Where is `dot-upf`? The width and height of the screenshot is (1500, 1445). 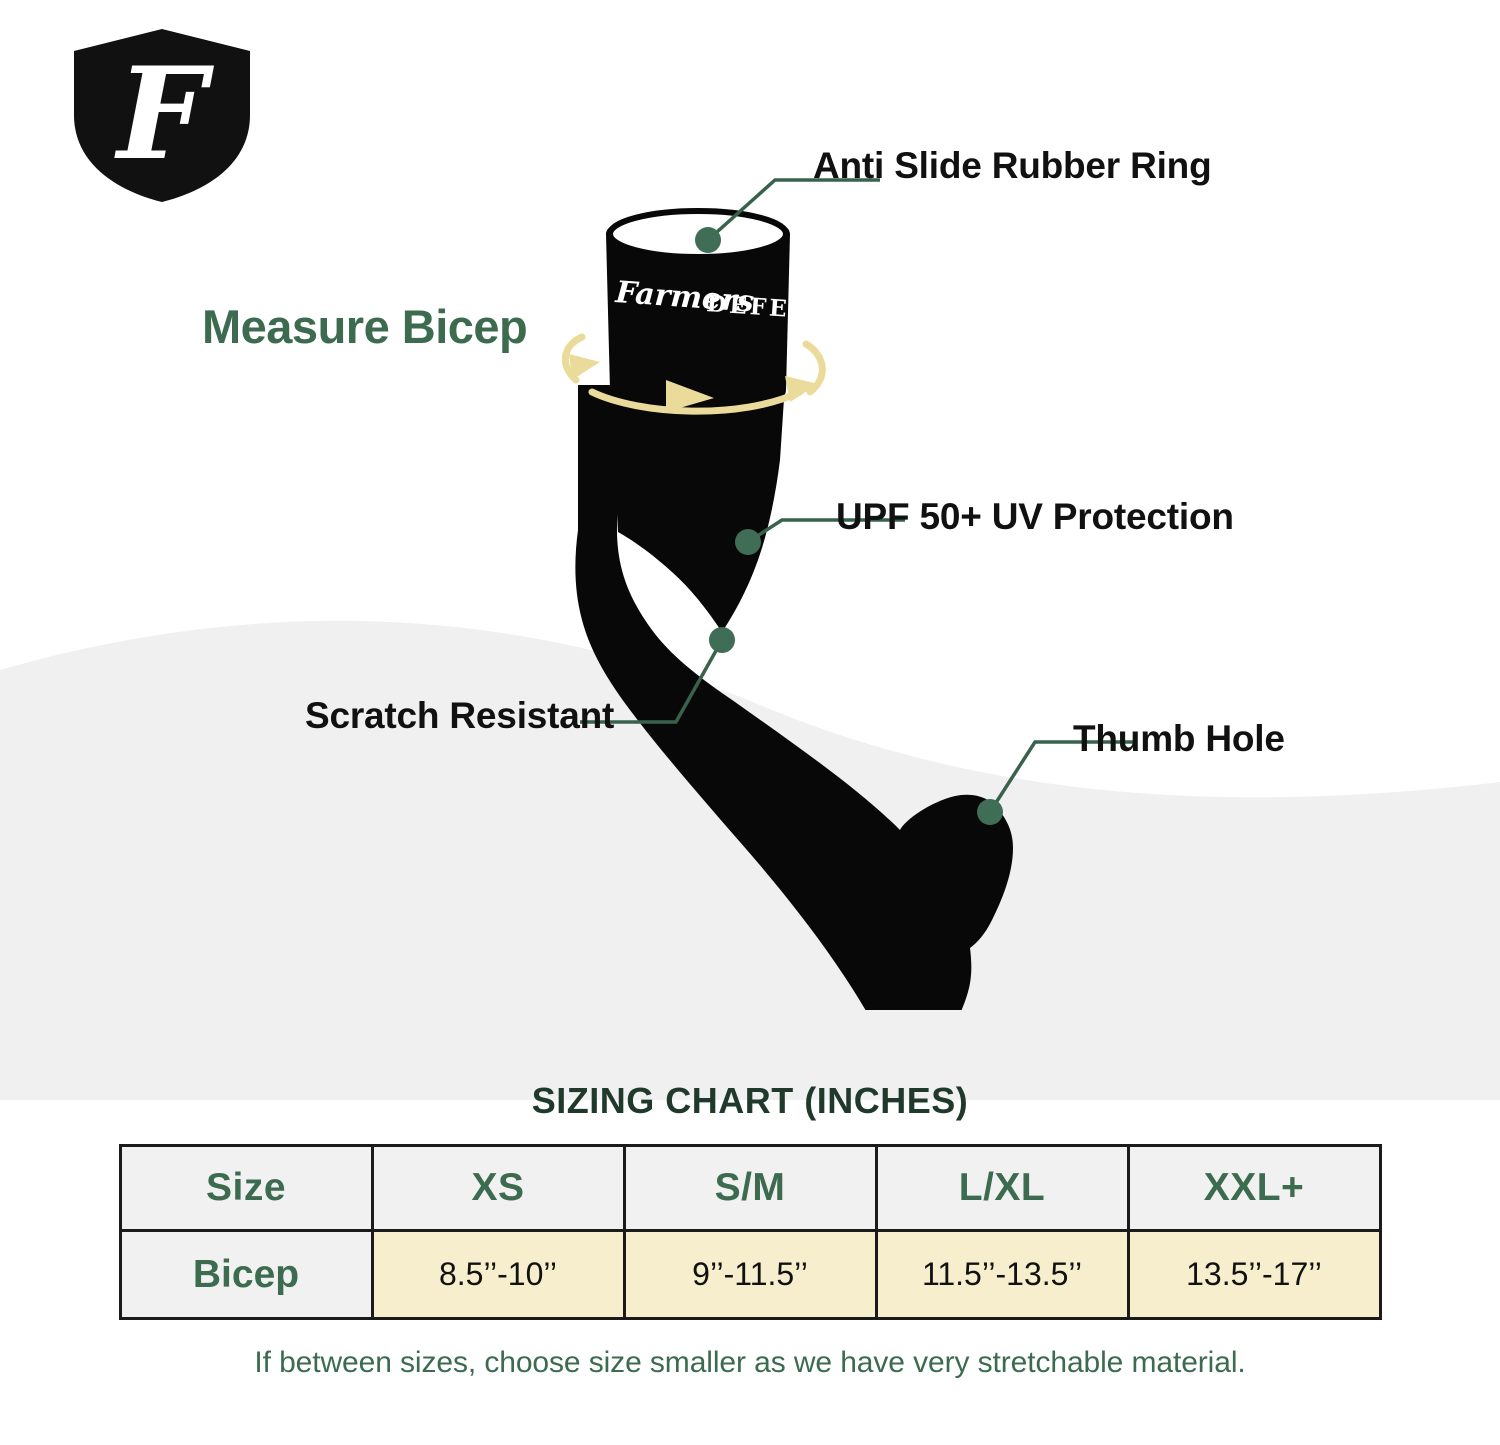
dot-upf is located at coordinates (748, 542).